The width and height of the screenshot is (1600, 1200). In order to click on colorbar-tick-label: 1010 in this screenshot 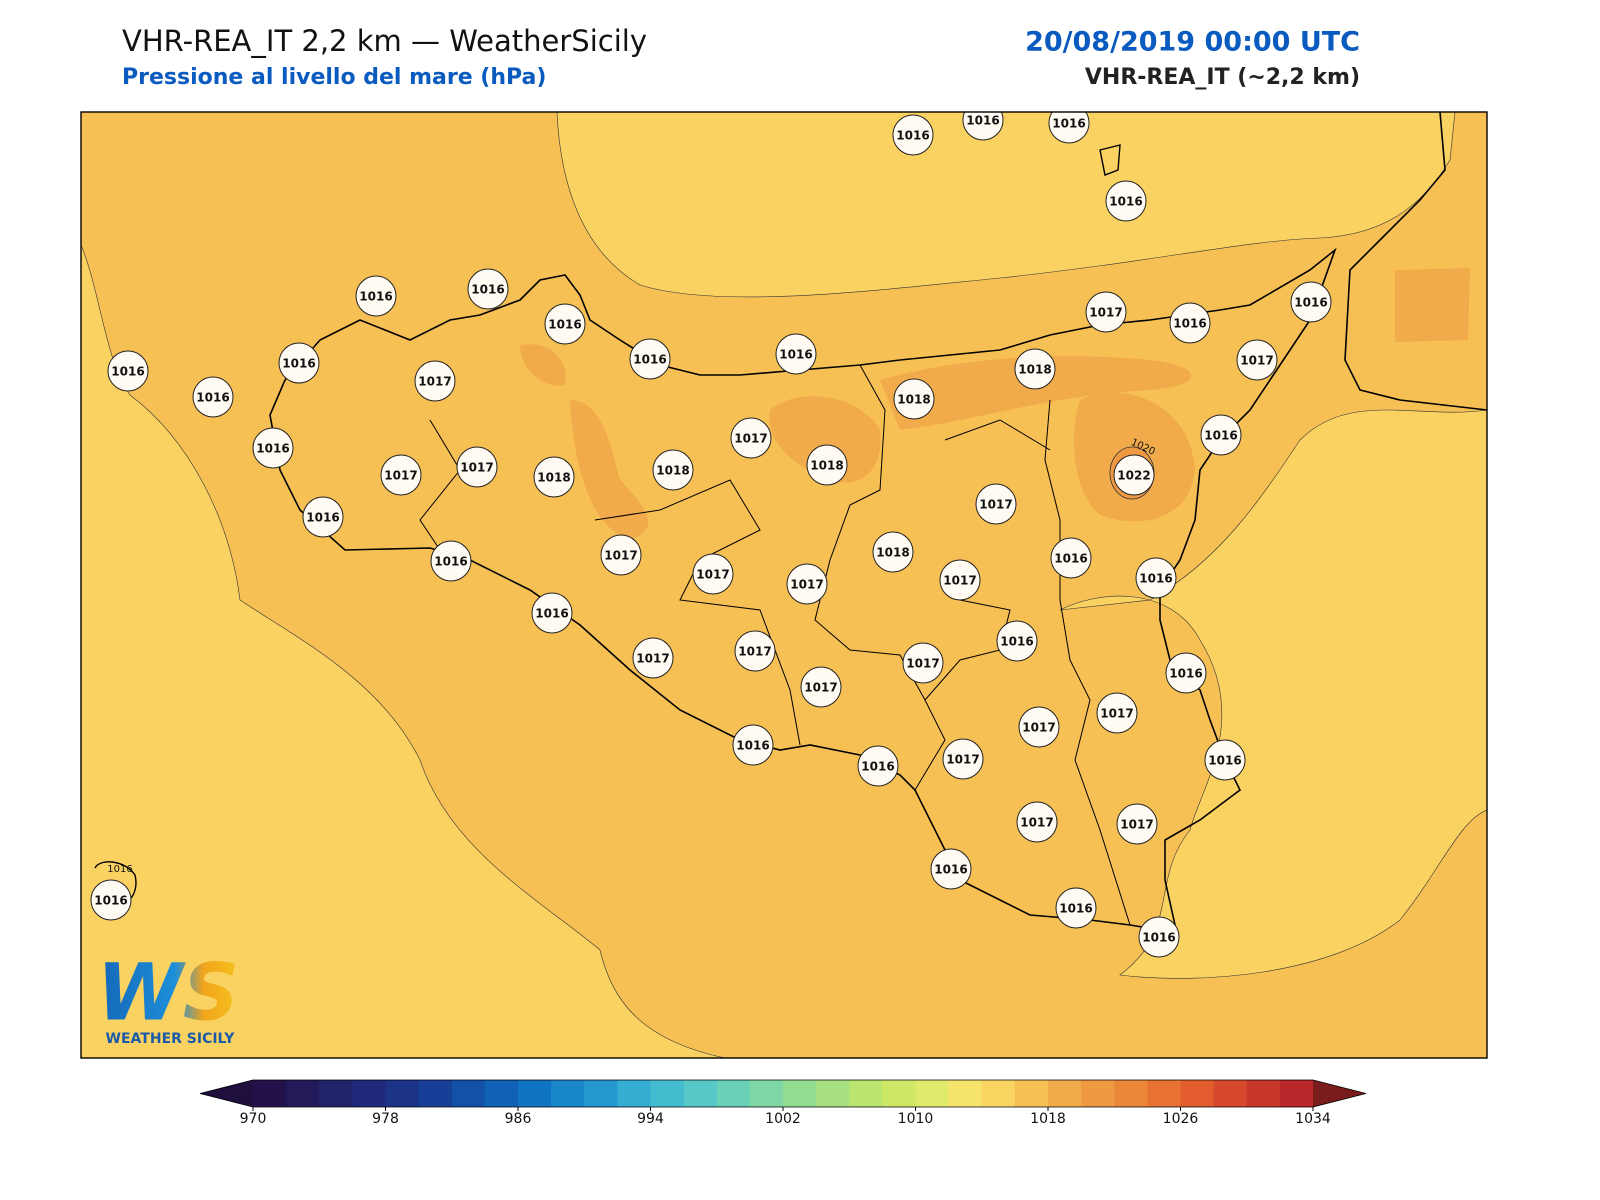, I will do `click(916, 1119)`.